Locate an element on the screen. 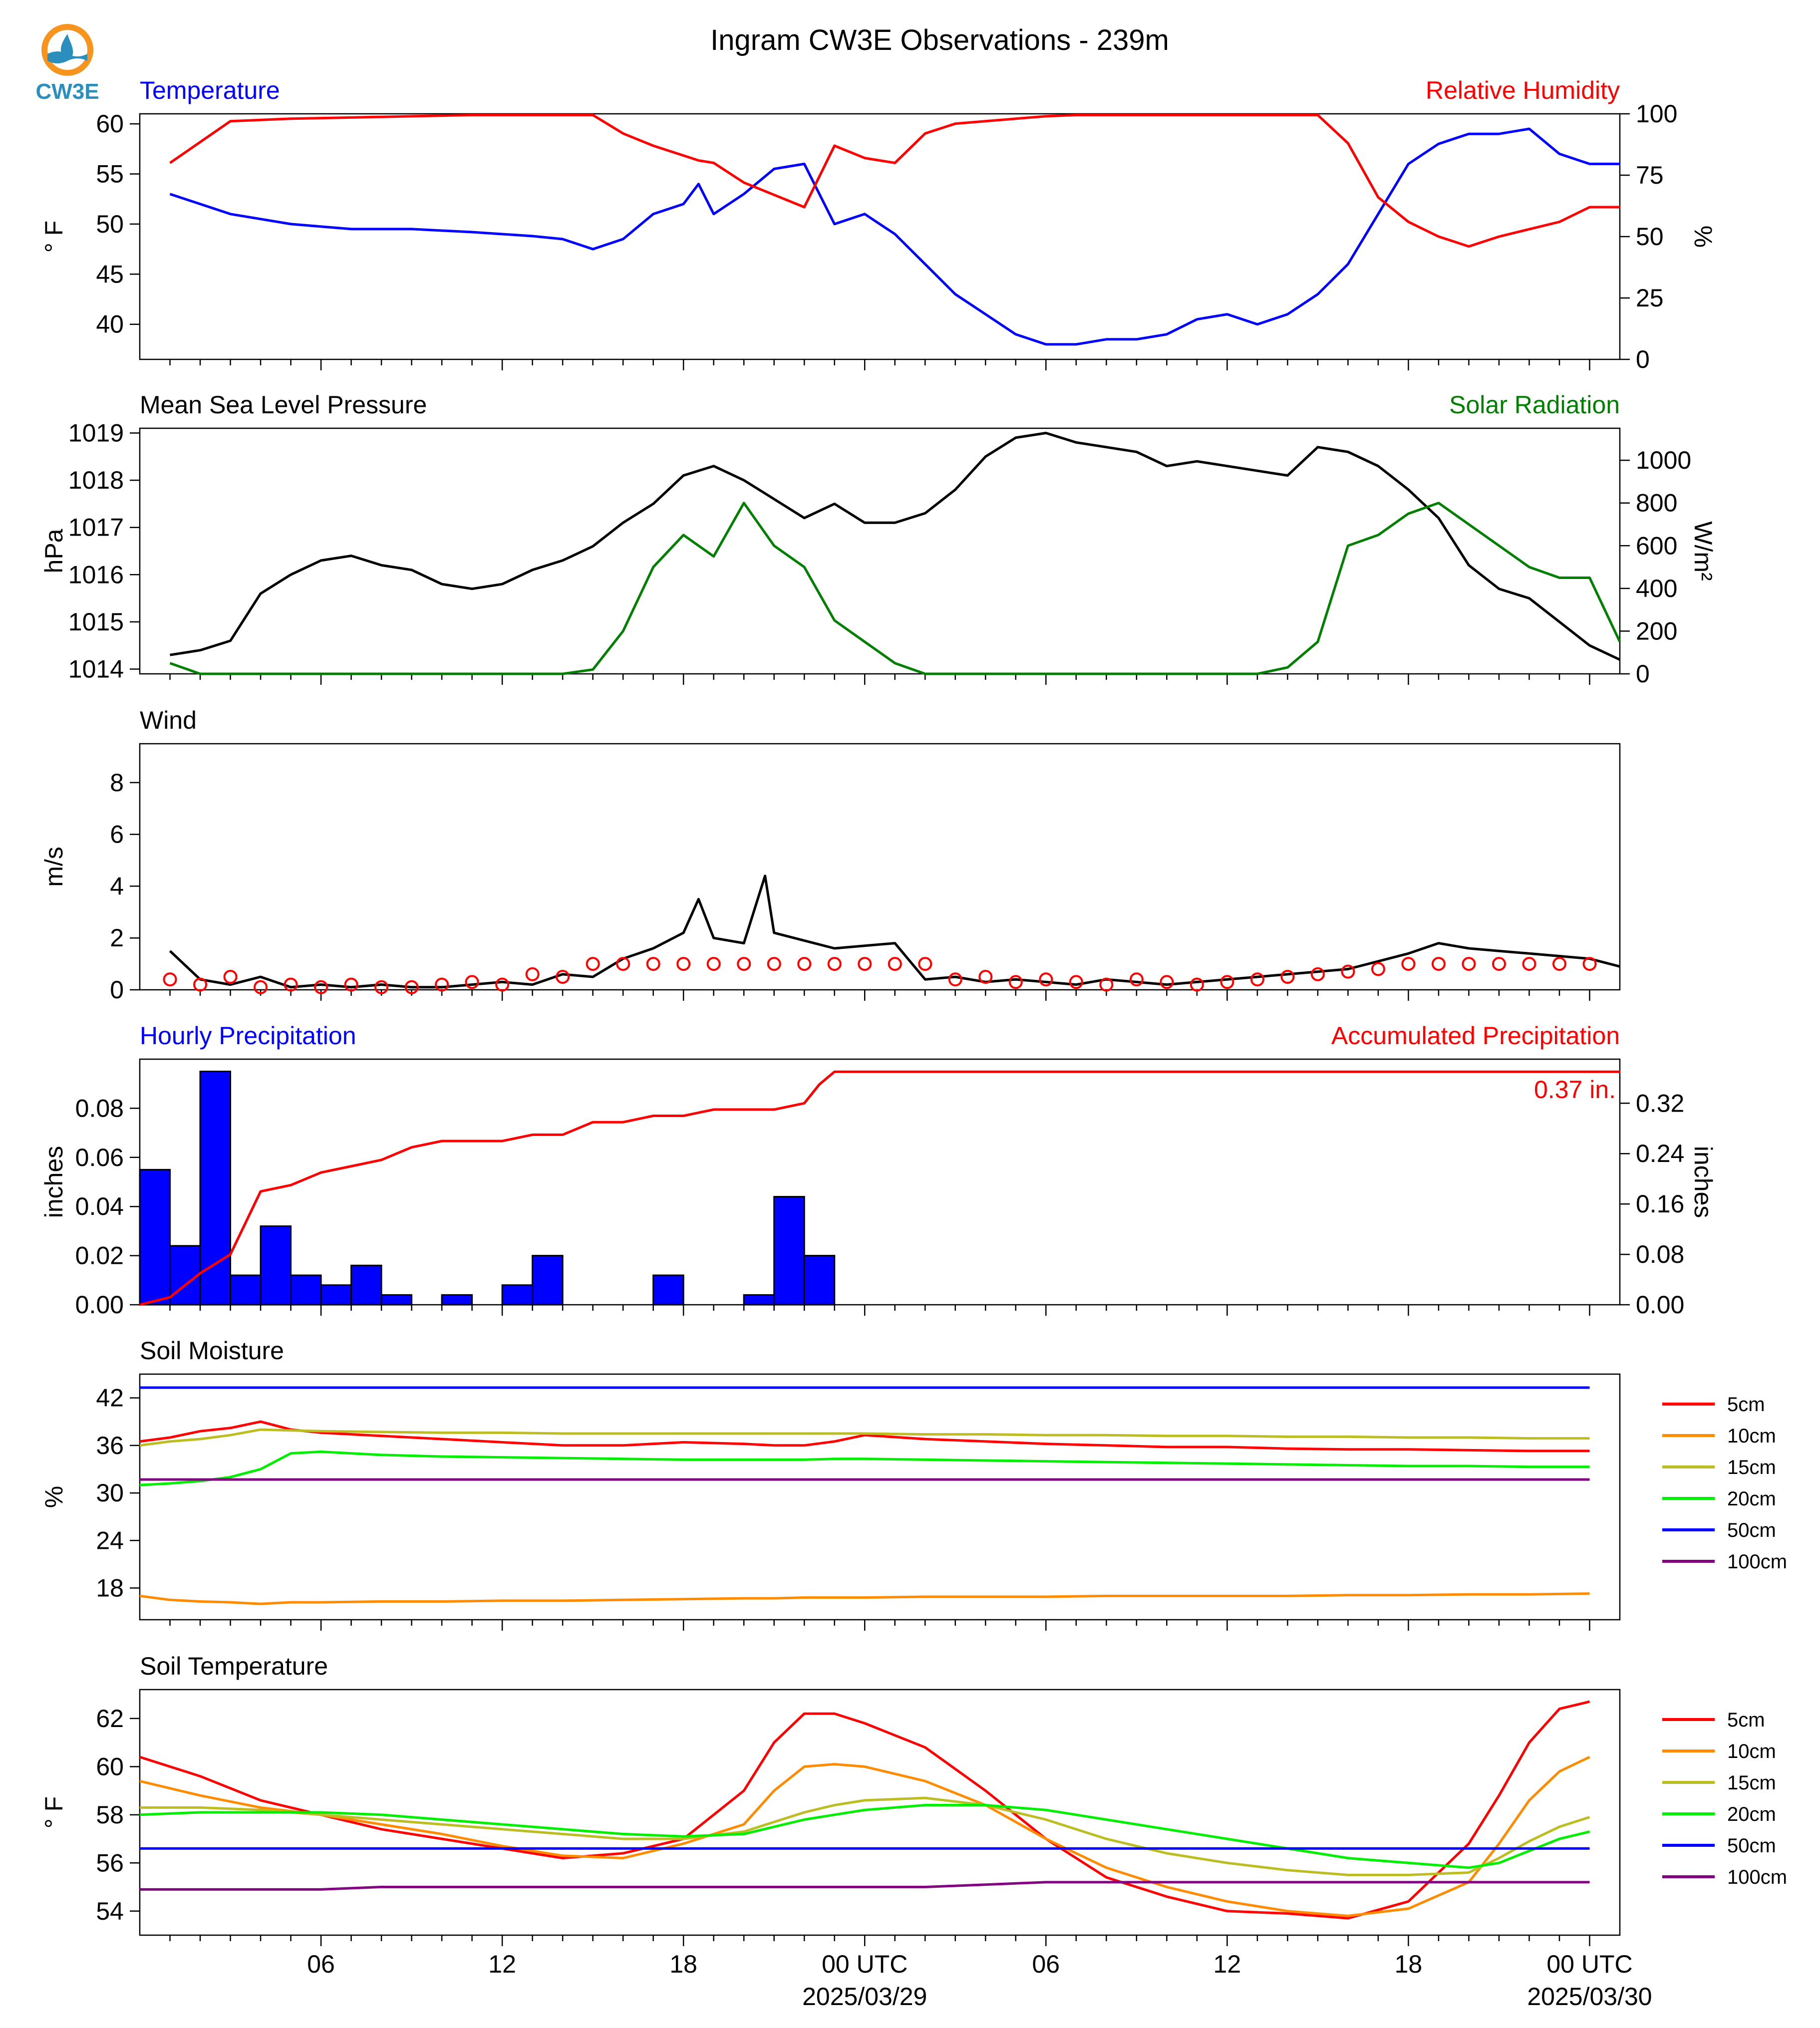 The image size is (1820, 2028). series-5cm is located at coordinates (864, 1436).